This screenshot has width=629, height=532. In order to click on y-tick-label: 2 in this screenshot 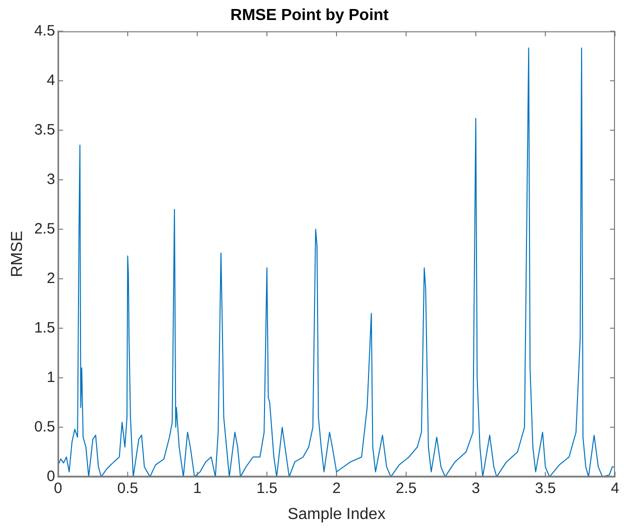, I will do `click(51, 278)`.